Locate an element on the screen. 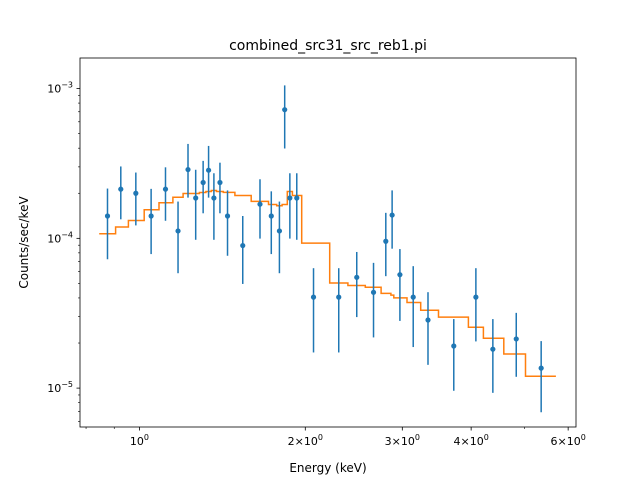 The image size is (640, 480). x-axis-label: Energy (keV) is located at coordinates (327, 468).